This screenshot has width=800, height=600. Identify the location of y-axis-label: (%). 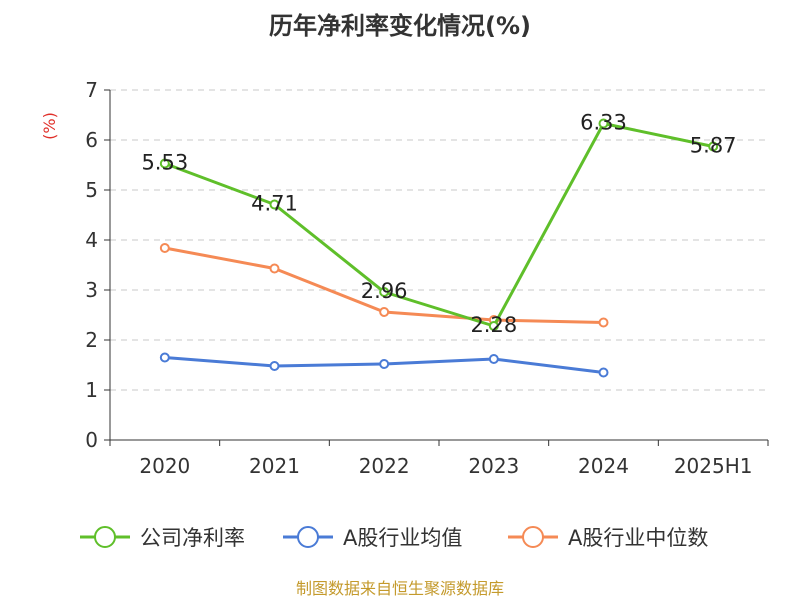
(49, 126).